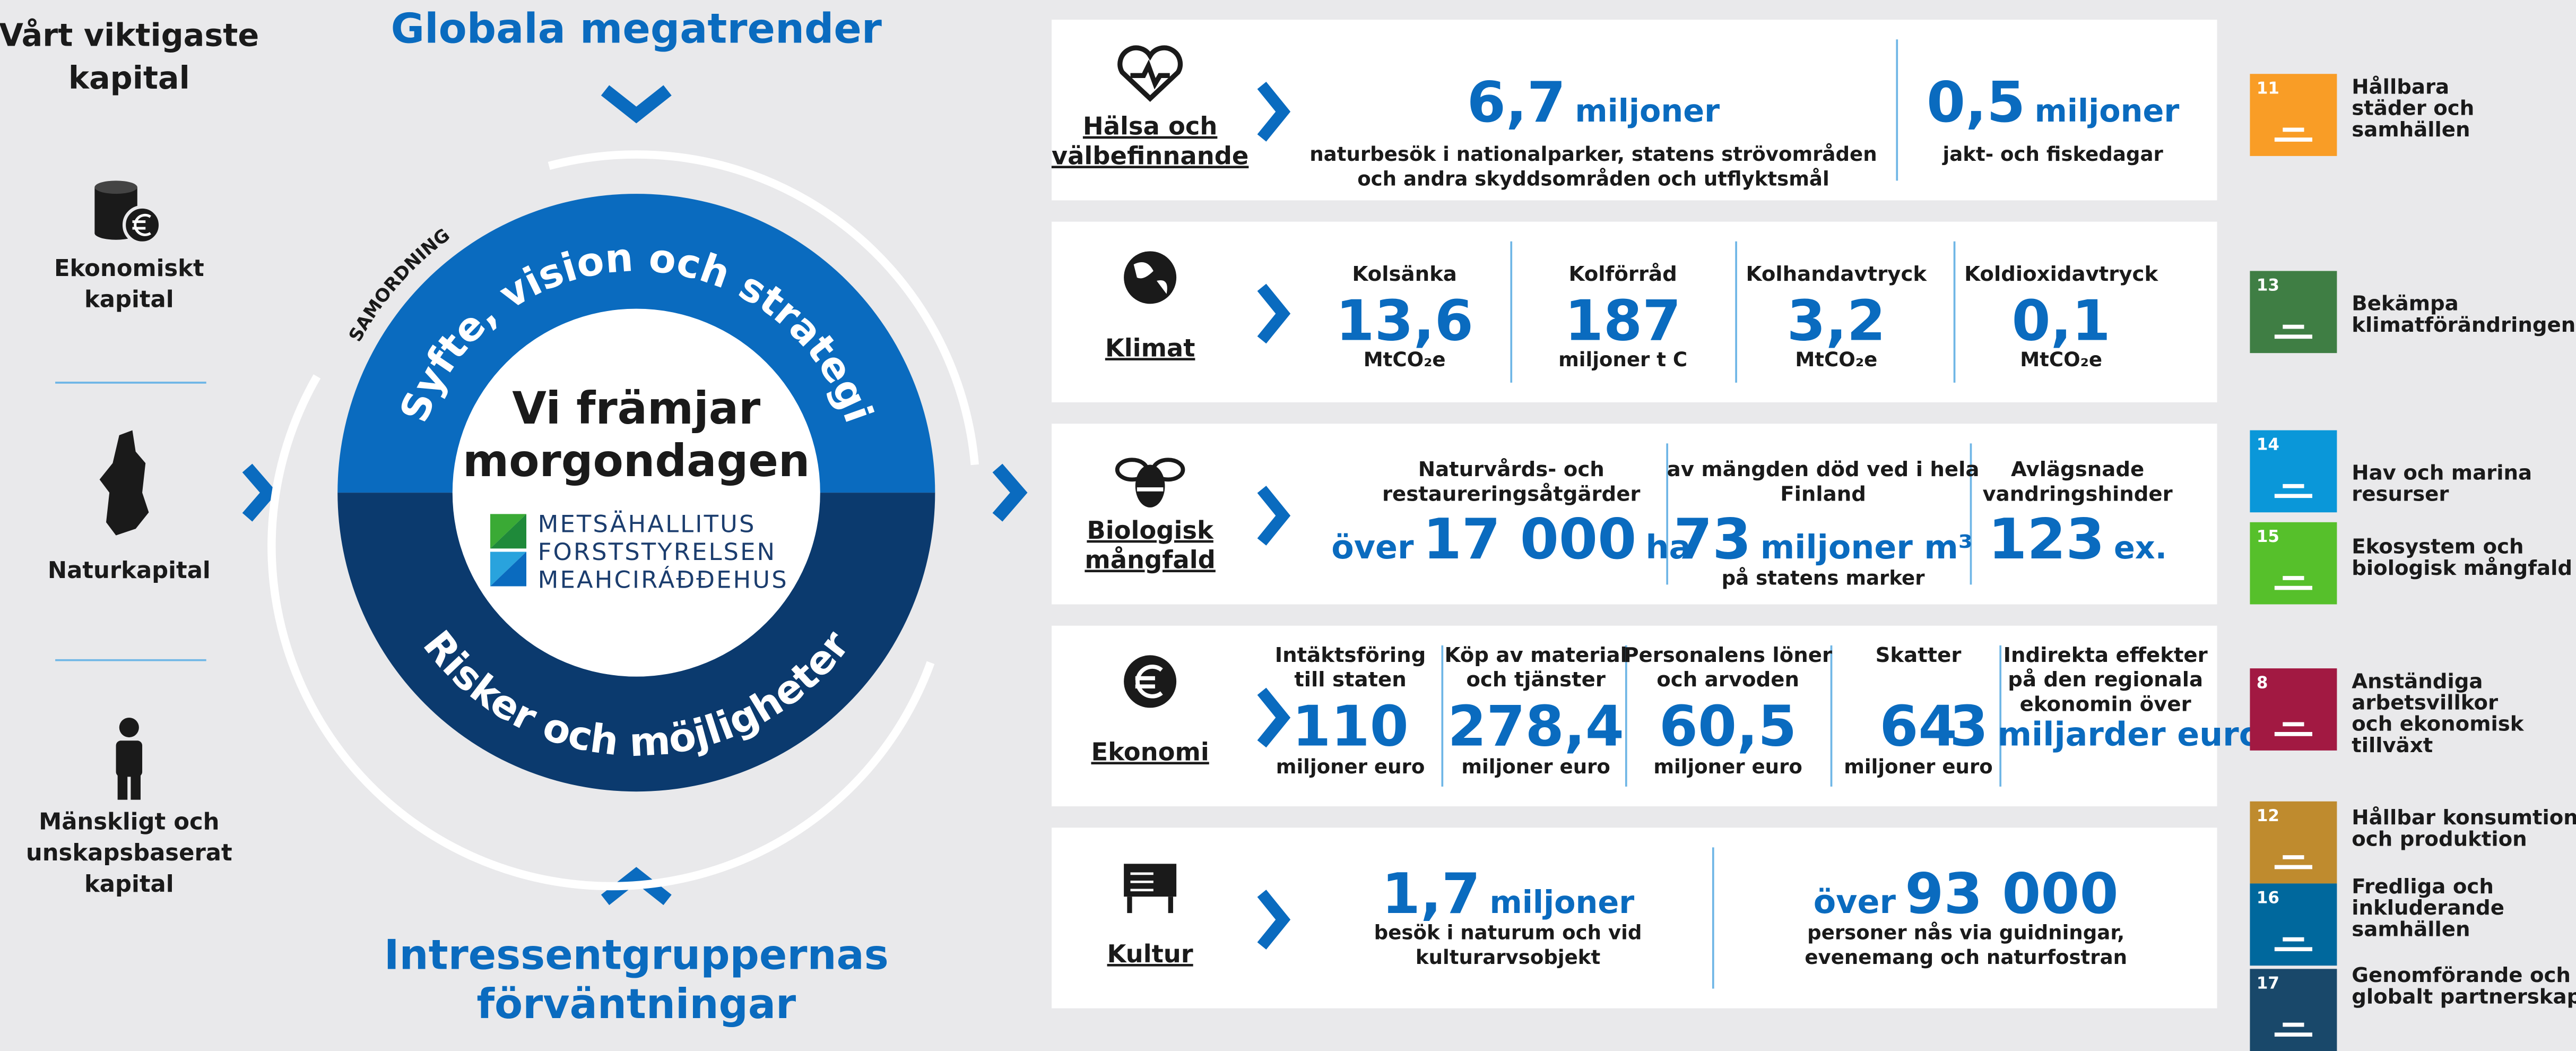 This screenshot has width=2576, height=1051. What do you see at coordinates (1855, 902) in the screenshot?
I see `stat-prefix: över` at bounding box center [1855, 902].